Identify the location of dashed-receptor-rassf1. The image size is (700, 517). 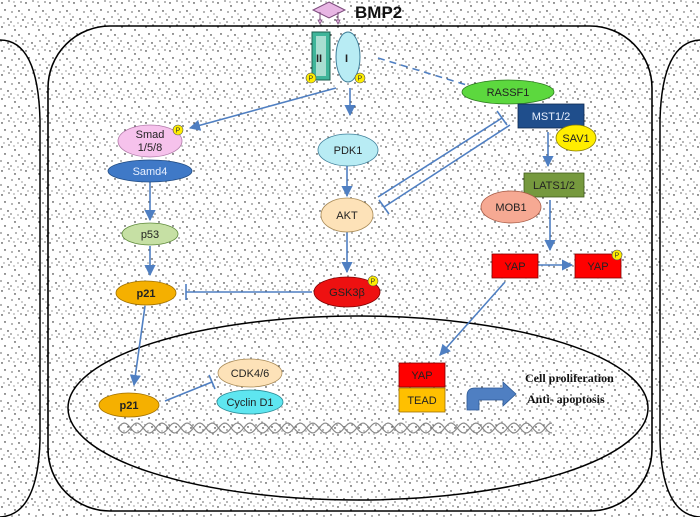
(424, 72).